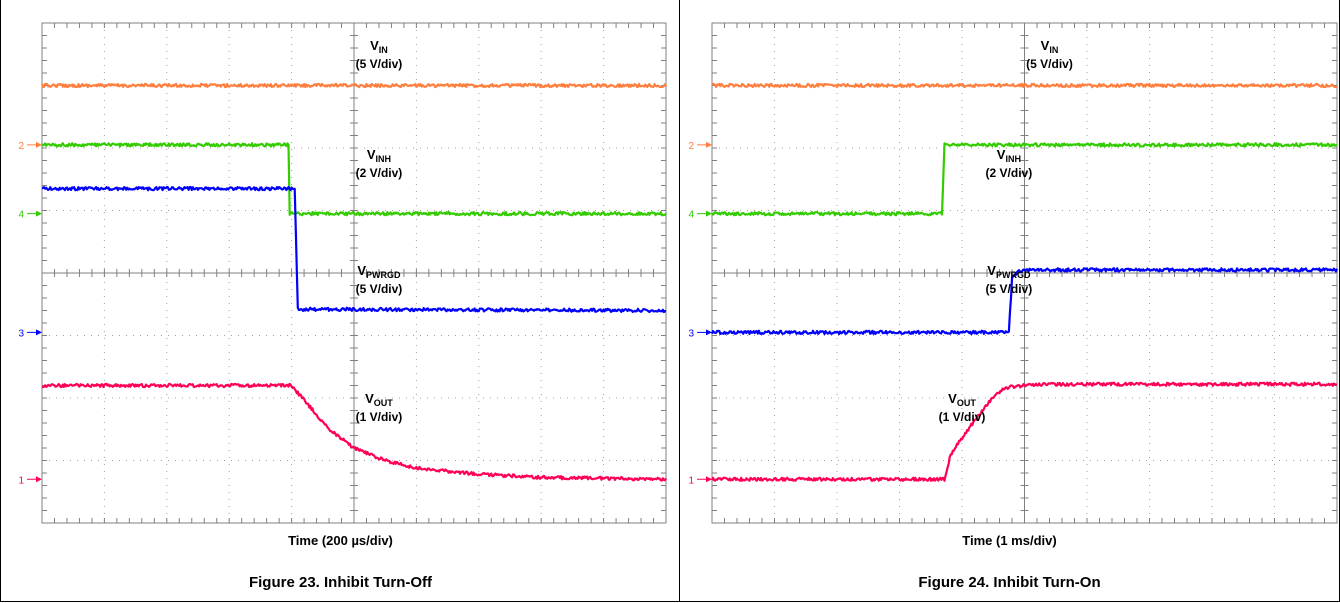 The height and width of the screenshot is (603, 1340). What do you see at coordinates (1009, 540) in the screenshot?
I see `figure-24-xlabel: Time (1 ms/div)` at bounding box center [1009, 540].